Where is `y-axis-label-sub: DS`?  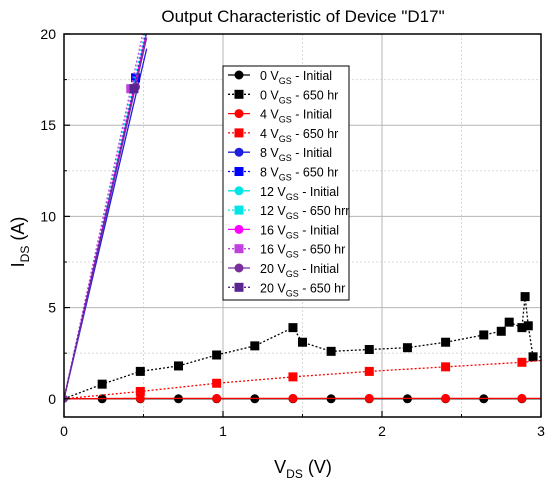 y-axis-label-sub: DS is located at coordinates (25, 254).